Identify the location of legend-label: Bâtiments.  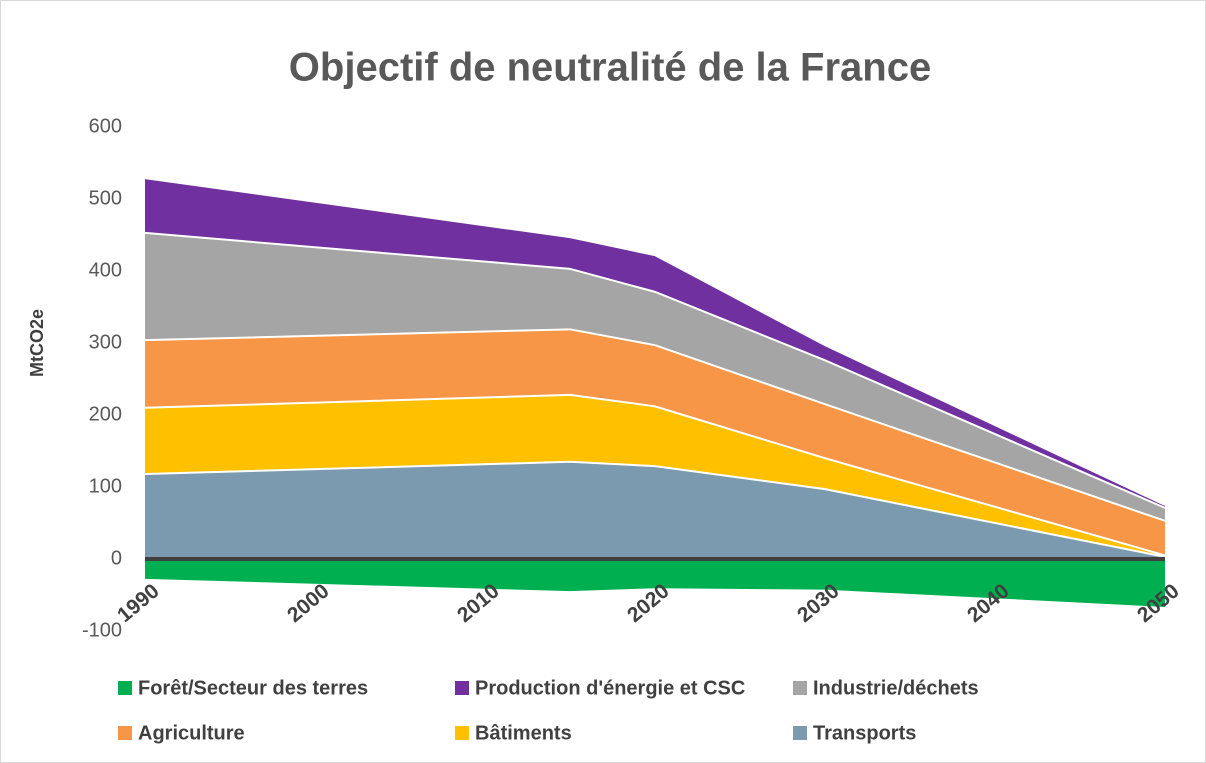
(523, 733).